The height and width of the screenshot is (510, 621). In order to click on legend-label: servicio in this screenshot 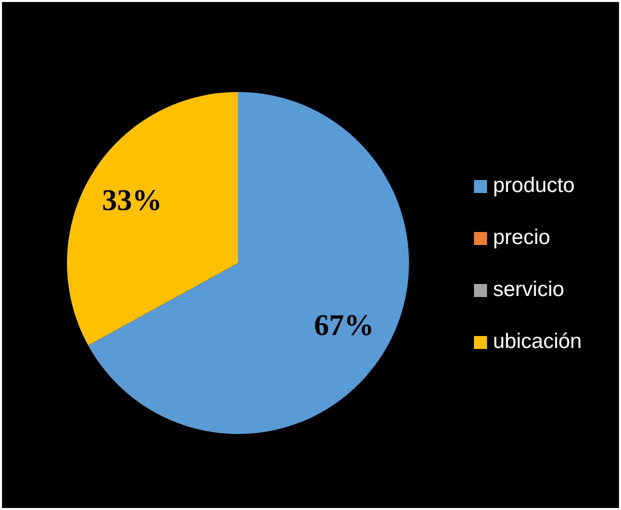, I will do `click(528, 290)`.